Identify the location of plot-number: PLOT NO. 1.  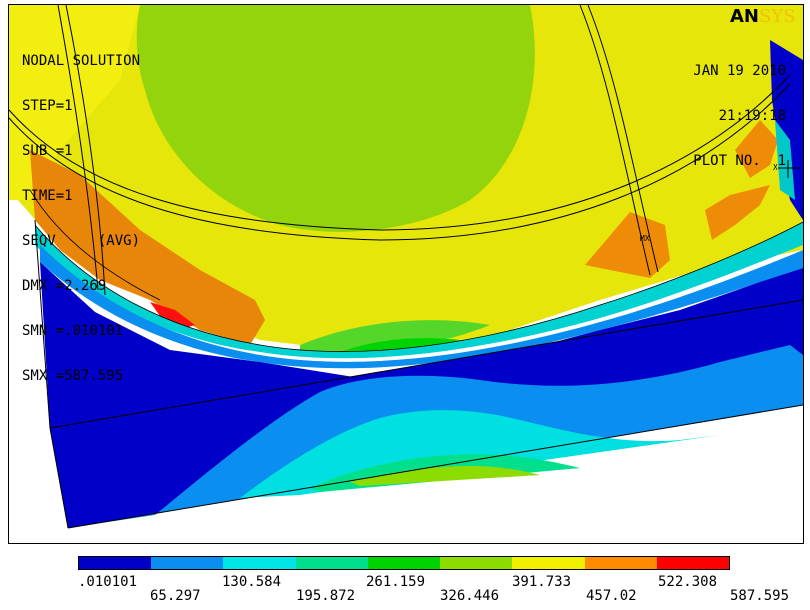
(739, 161).